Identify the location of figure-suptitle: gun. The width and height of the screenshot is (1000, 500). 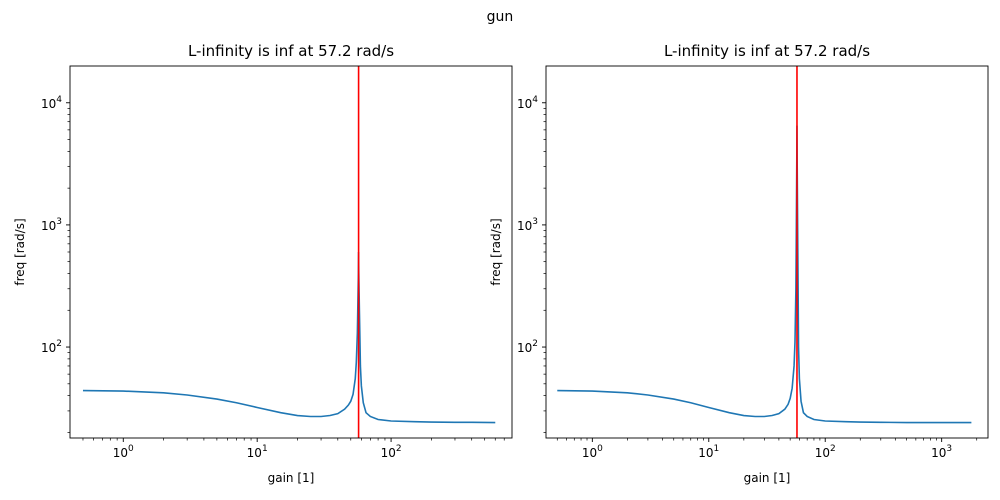
(500, 17).